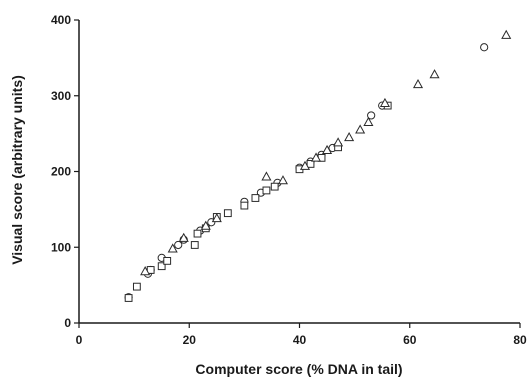 This screenshot has width=530, height=381. Describe the element at coordinates (67, 323) in the screenshot. I see `y-tick-label: 0` at that location.